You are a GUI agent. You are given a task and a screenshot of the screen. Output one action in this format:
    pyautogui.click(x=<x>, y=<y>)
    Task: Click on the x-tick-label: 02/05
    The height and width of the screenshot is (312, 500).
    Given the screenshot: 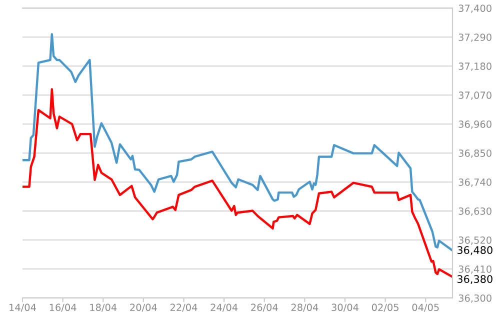 What is the action you would take?
    pyautogui.click(x=385, y=308)
    